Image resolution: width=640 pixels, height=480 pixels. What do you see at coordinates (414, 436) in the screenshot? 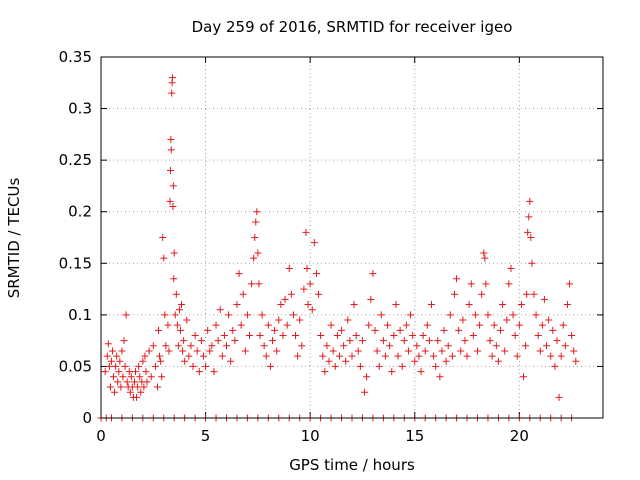
I see `x-tick-label: 15` at bounding box center [414, 436].